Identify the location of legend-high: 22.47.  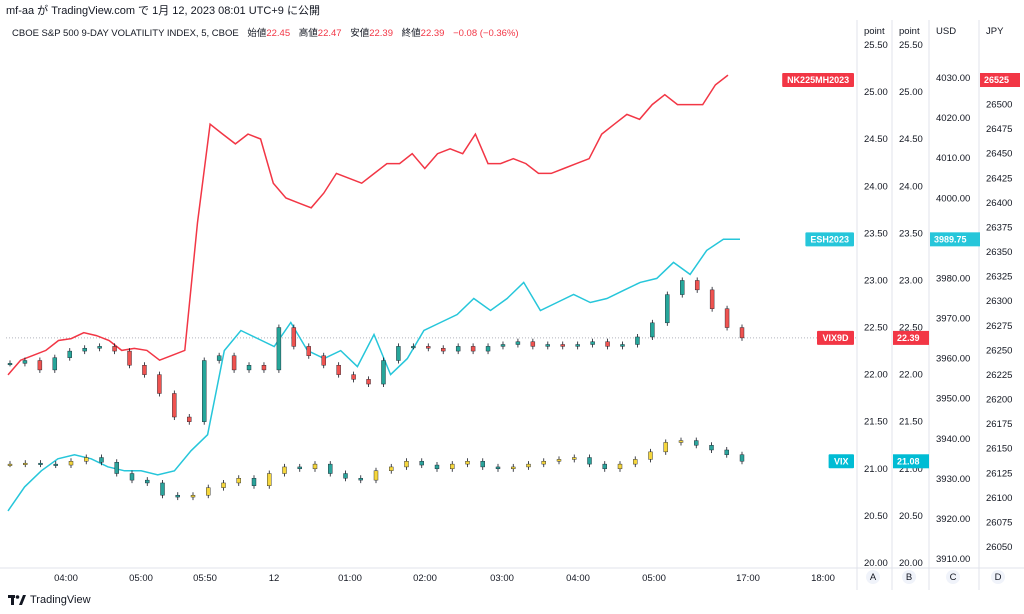
(329, 33).